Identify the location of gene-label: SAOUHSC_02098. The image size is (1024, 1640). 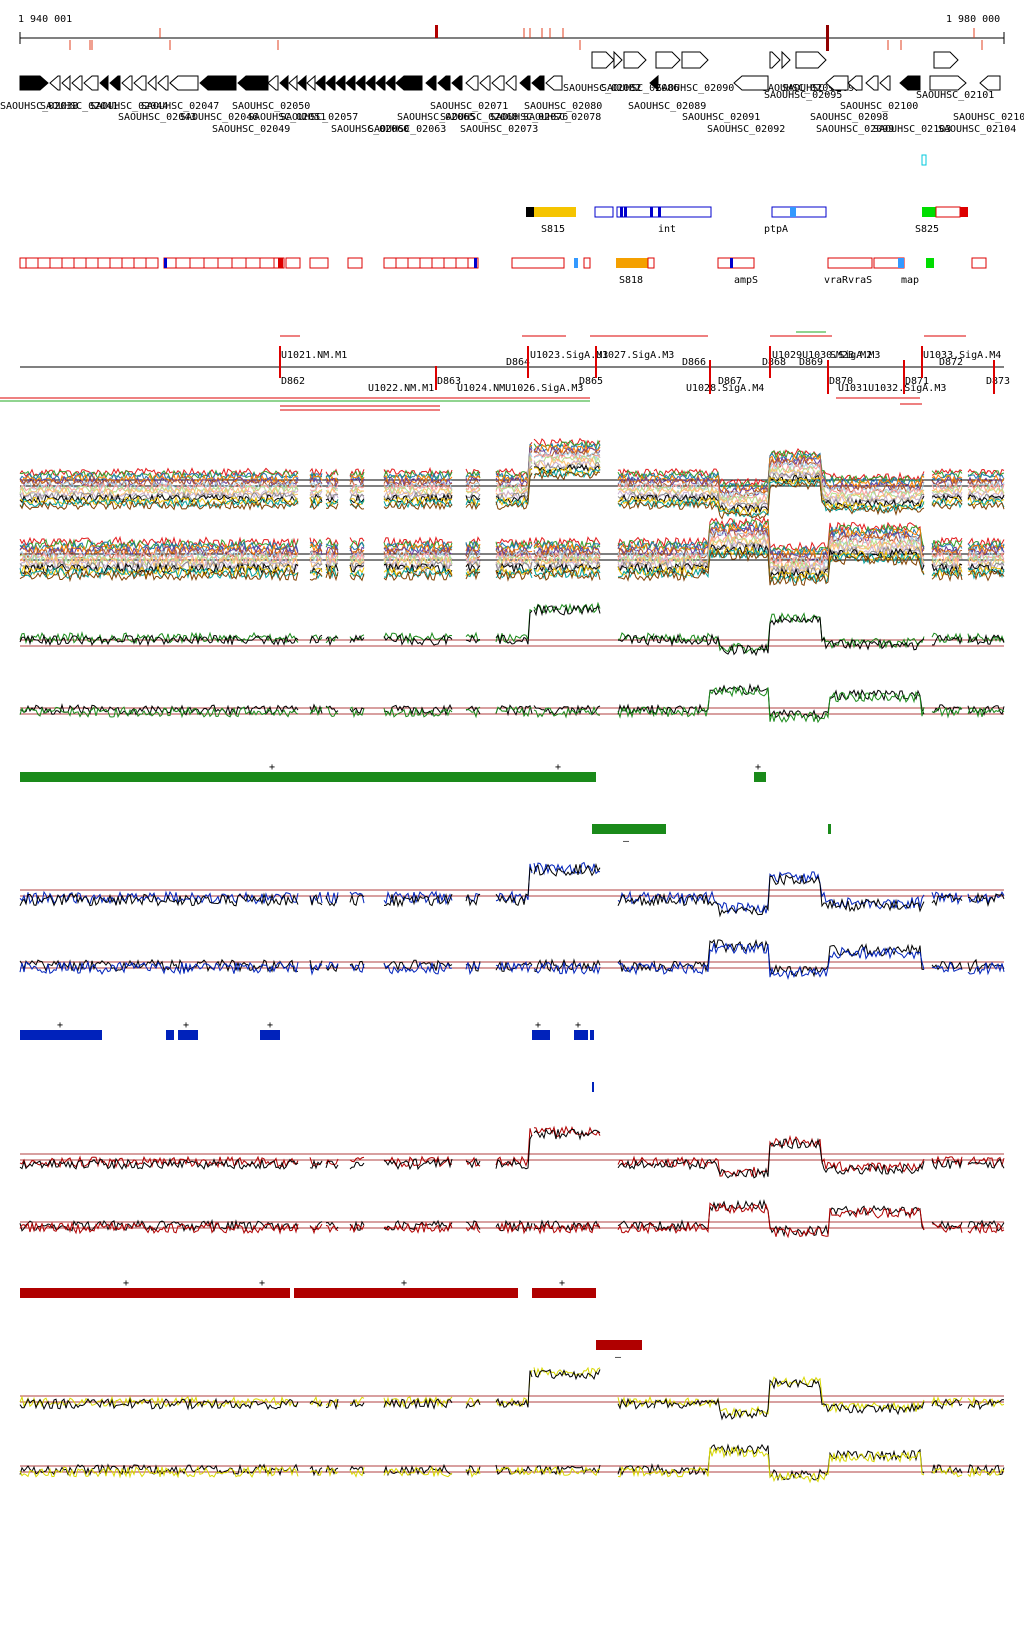
(849, 117).